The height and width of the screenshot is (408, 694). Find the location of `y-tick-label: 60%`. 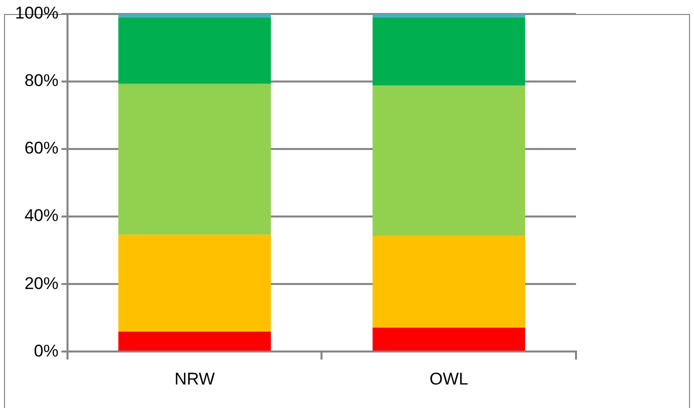

y-tick-label: 60% is located at coordinates (41, 148).